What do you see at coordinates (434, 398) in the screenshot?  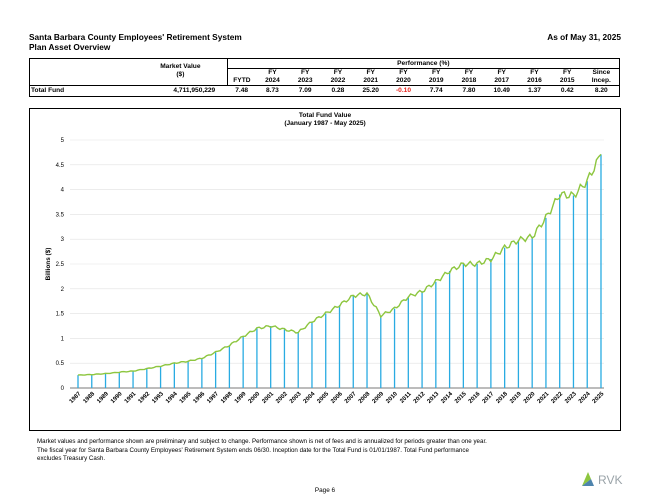 I see `x-tick-label: 2013` at bounding box center [434, 398].